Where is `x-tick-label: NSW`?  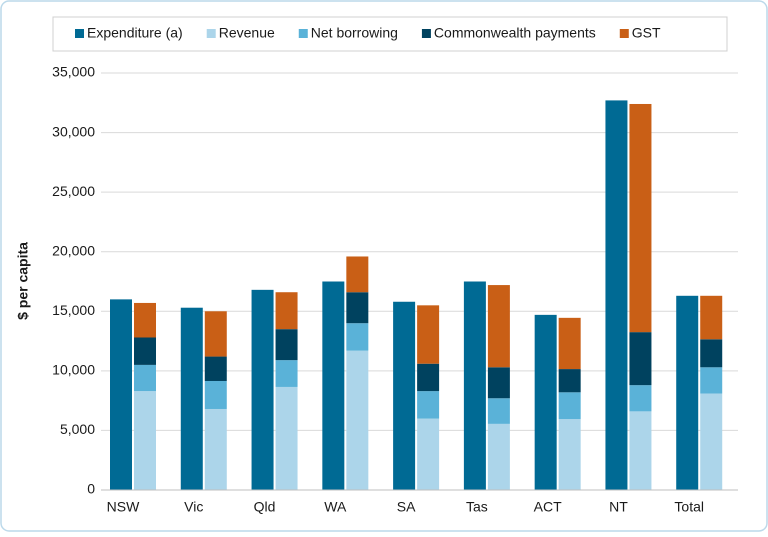
x-tick-label: NSW is located at coordinates (123, 507).